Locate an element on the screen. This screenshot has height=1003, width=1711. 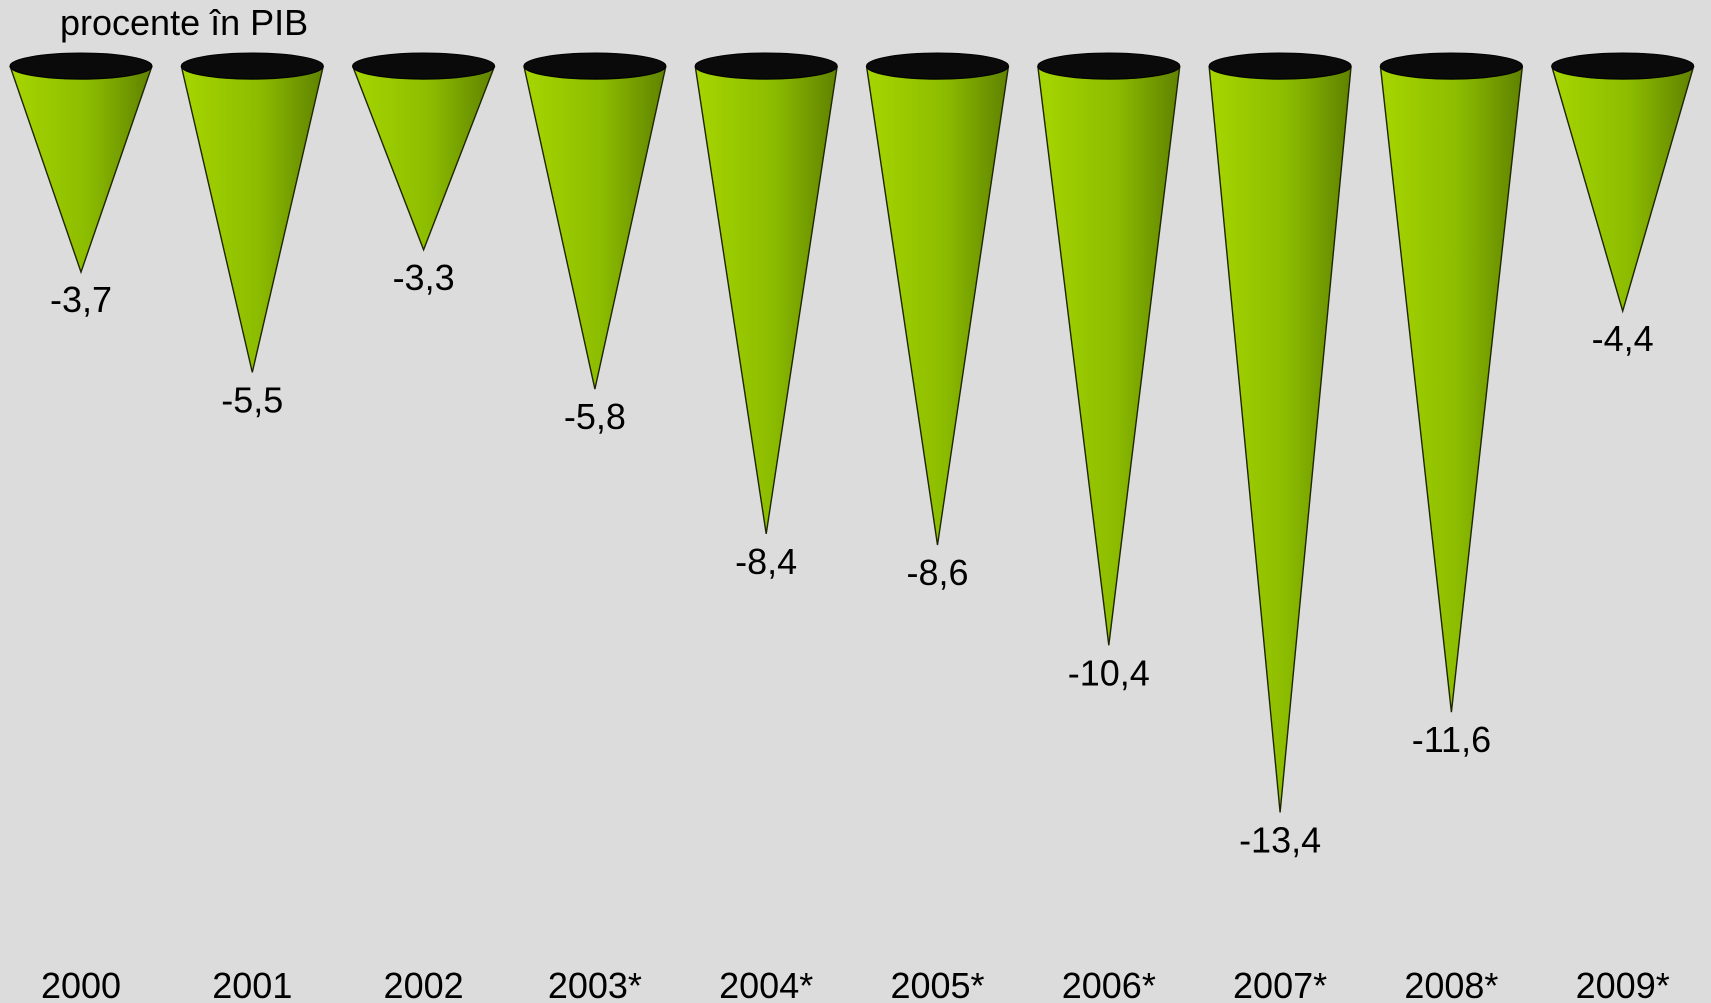
data-label: -3,3 is located at coordinates (424, 277).